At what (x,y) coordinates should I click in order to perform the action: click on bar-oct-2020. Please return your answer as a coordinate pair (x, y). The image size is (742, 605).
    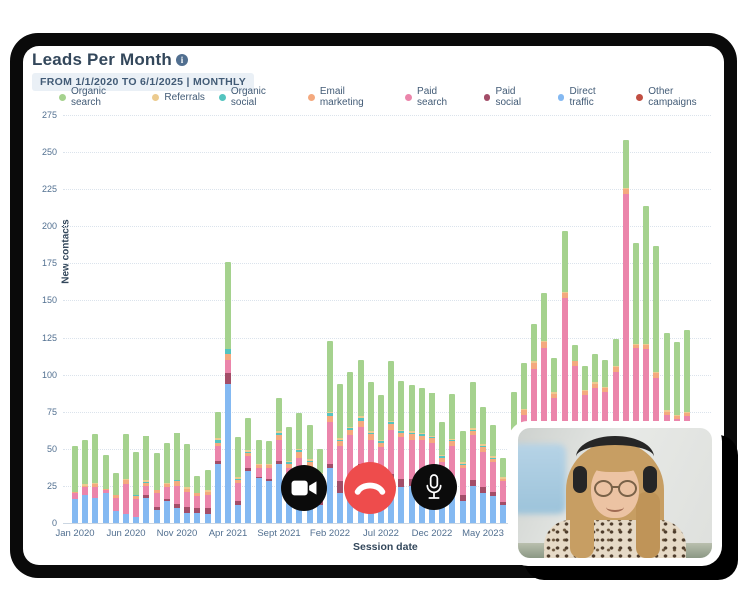
    Looking at the image, I should click on (166, 482).